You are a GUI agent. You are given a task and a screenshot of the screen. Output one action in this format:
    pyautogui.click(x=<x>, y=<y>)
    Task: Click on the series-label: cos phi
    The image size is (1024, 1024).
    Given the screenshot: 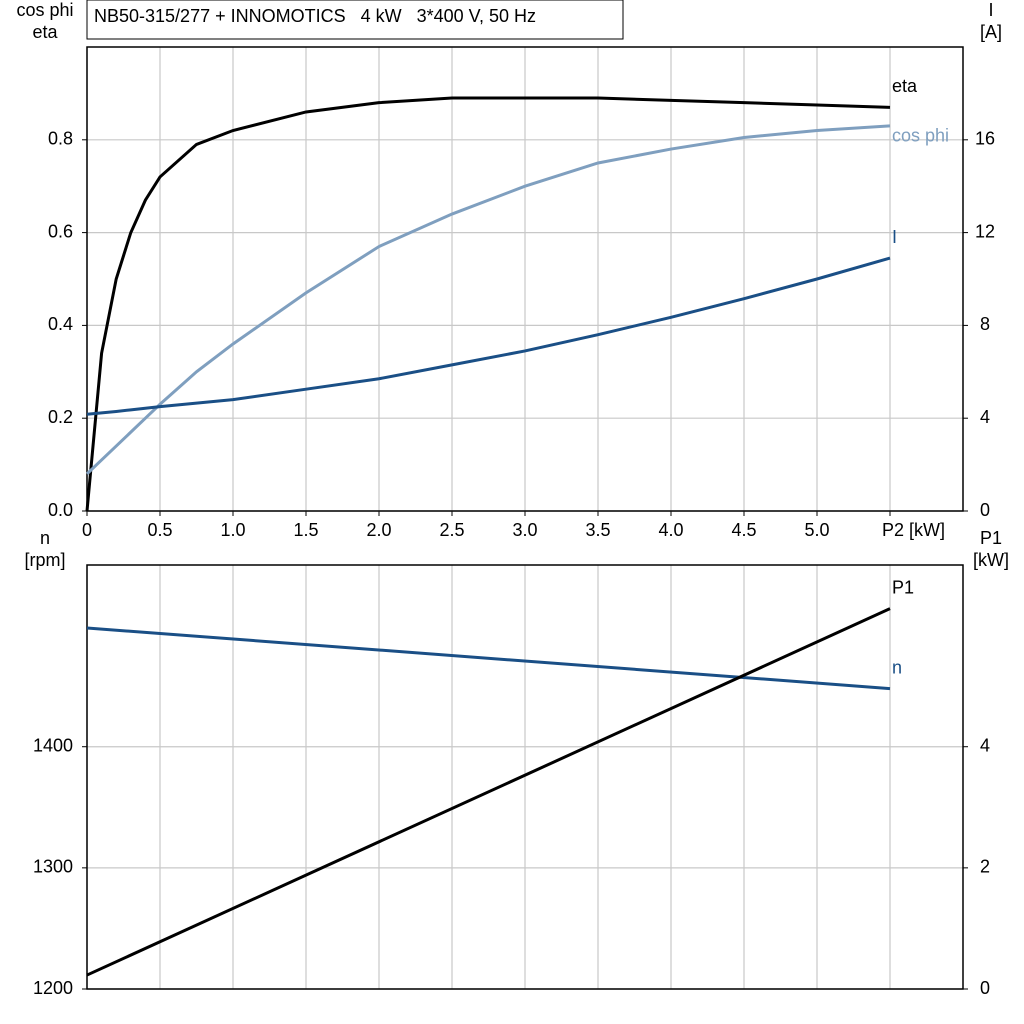 What is the action you would take?
    pyautogui.click(x=920, y=136)
    